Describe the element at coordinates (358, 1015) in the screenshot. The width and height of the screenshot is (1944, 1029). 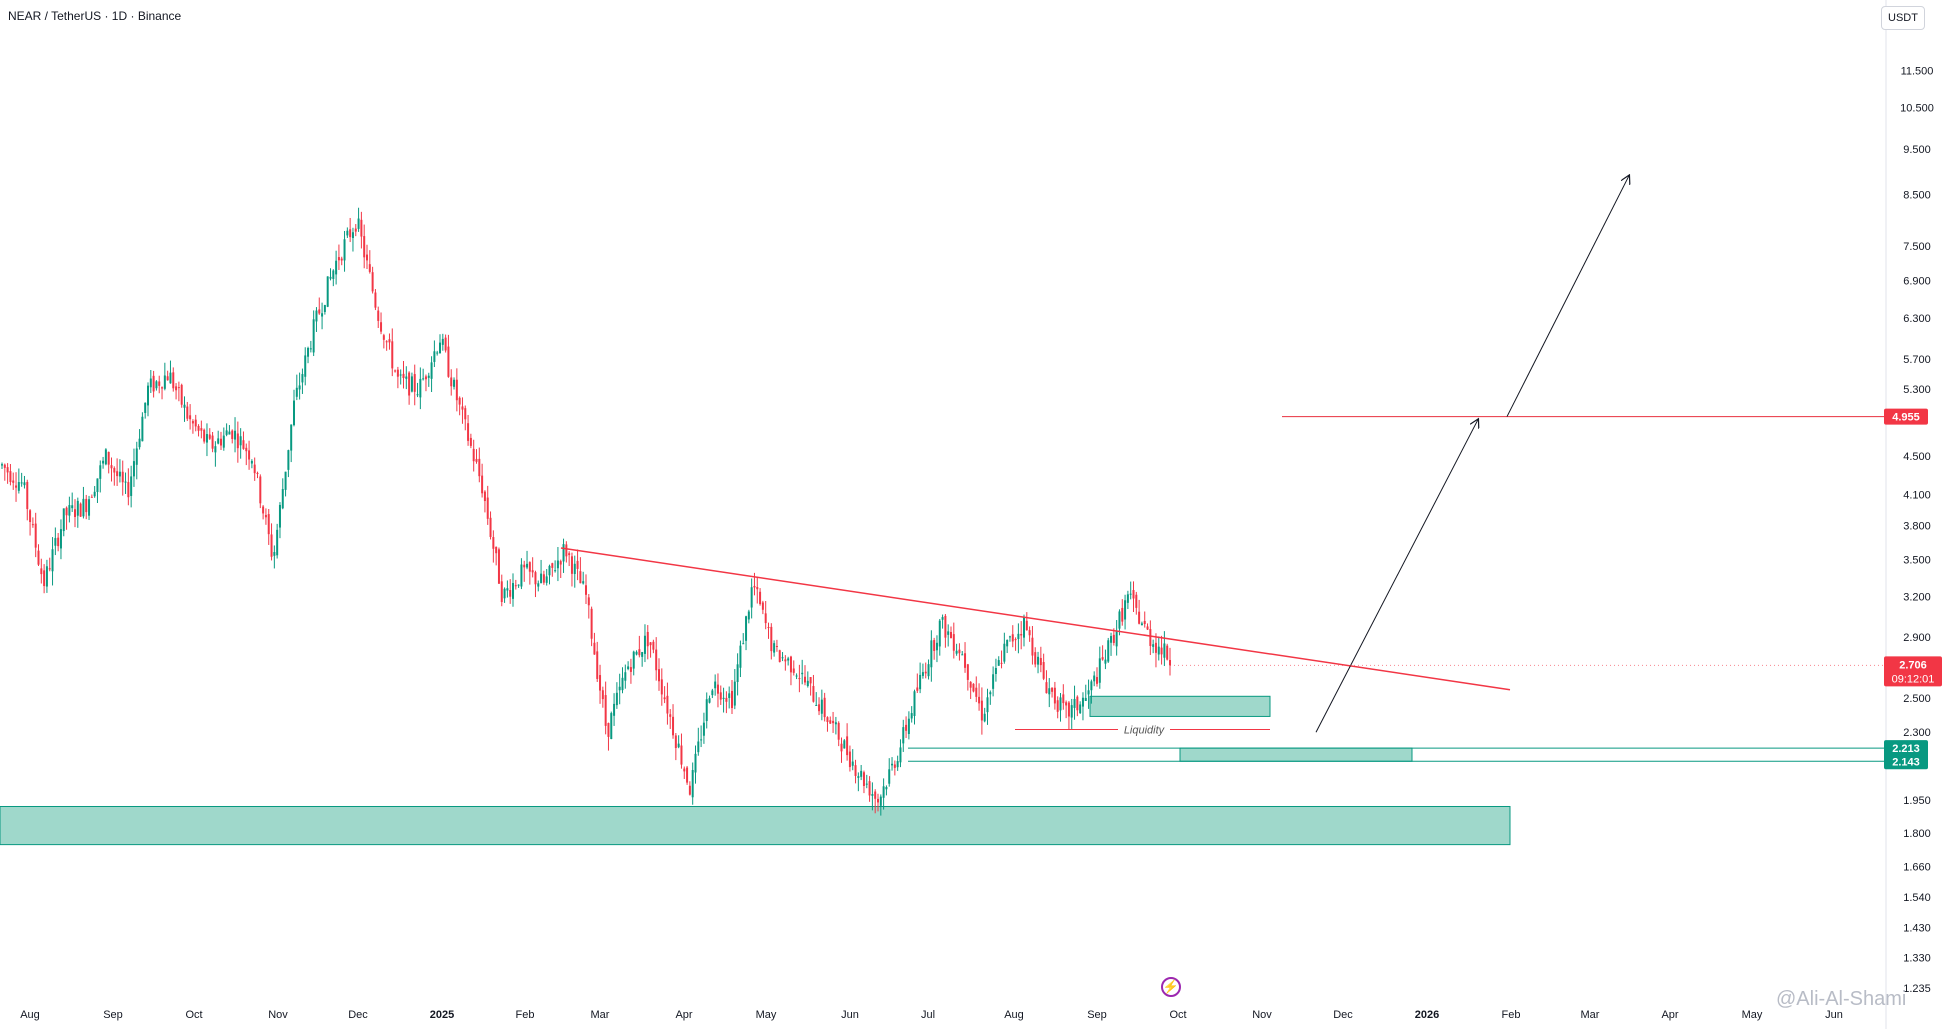
I see `x-tick-label: Dec` at that location.